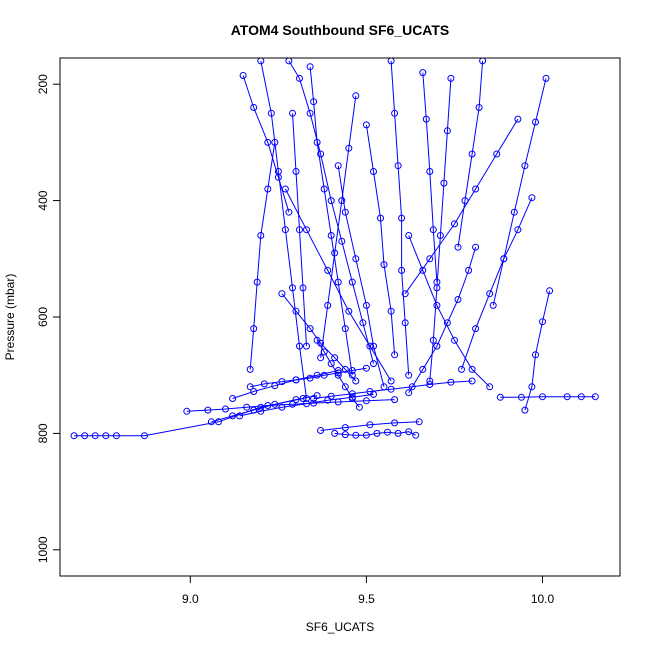  I want to click on x-axis: 9.0 9.5 10.0, so click(368, 591).